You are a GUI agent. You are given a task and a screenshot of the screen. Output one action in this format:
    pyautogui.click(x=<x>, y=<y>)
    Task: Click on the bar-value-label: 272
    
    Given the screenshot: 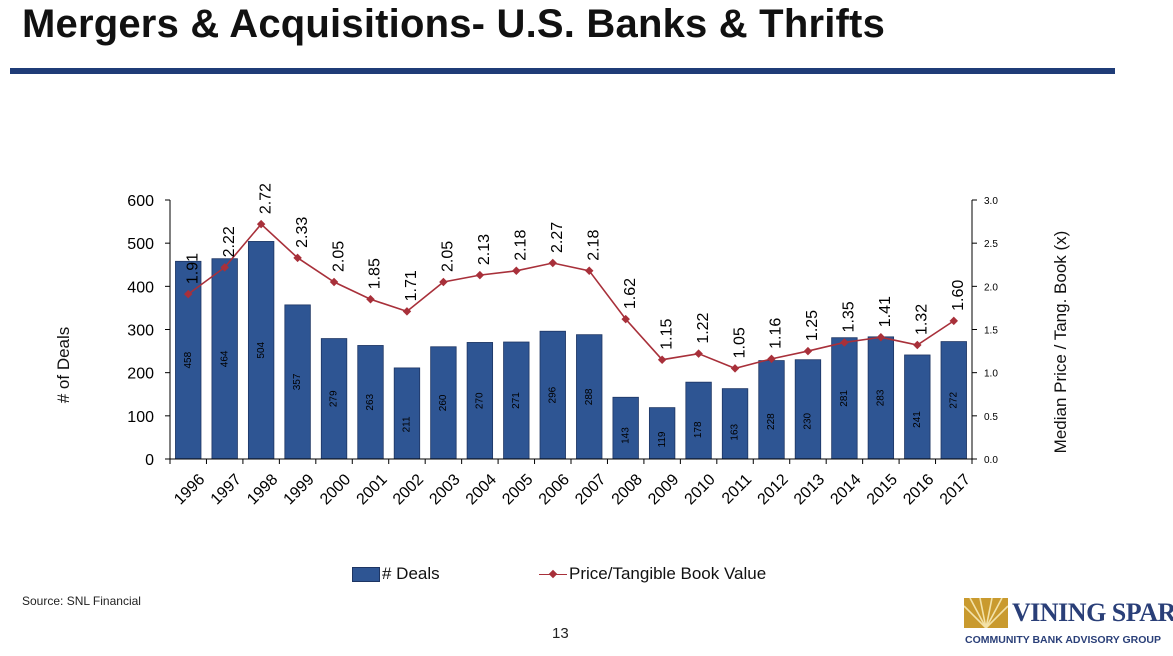 What is the action you would take?
    pyautogui.click(x=953, y=400)
    